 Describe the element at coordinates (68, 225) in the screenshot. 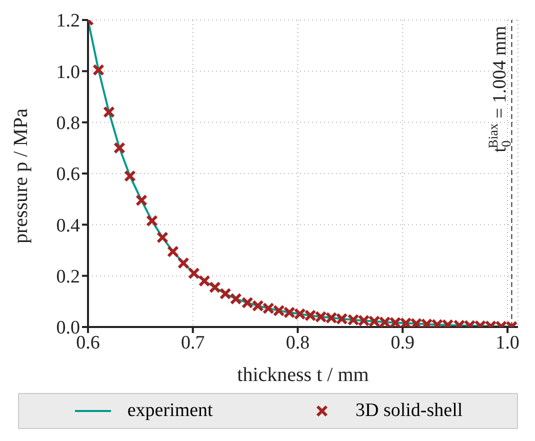

I see `y-tick-label: 0.4` at that location.